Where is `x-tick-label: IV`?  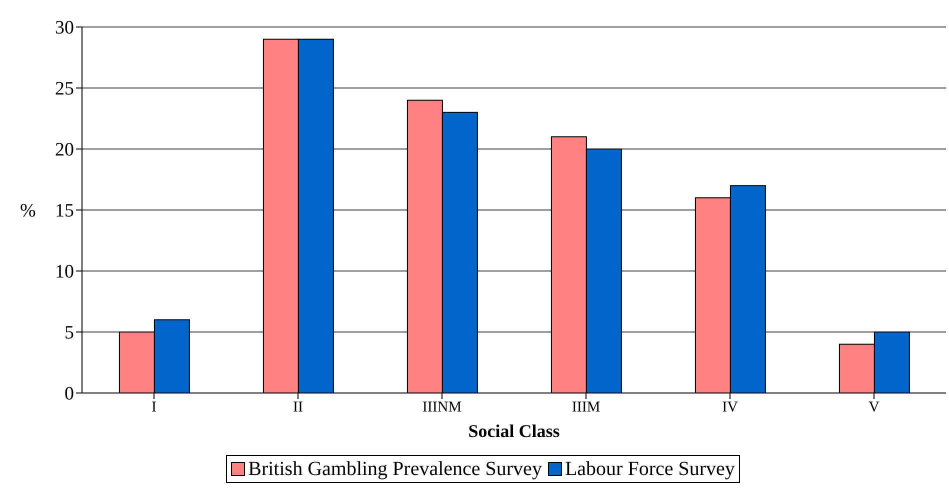 x-tick-label: IV is located at coordinates (730, 408).